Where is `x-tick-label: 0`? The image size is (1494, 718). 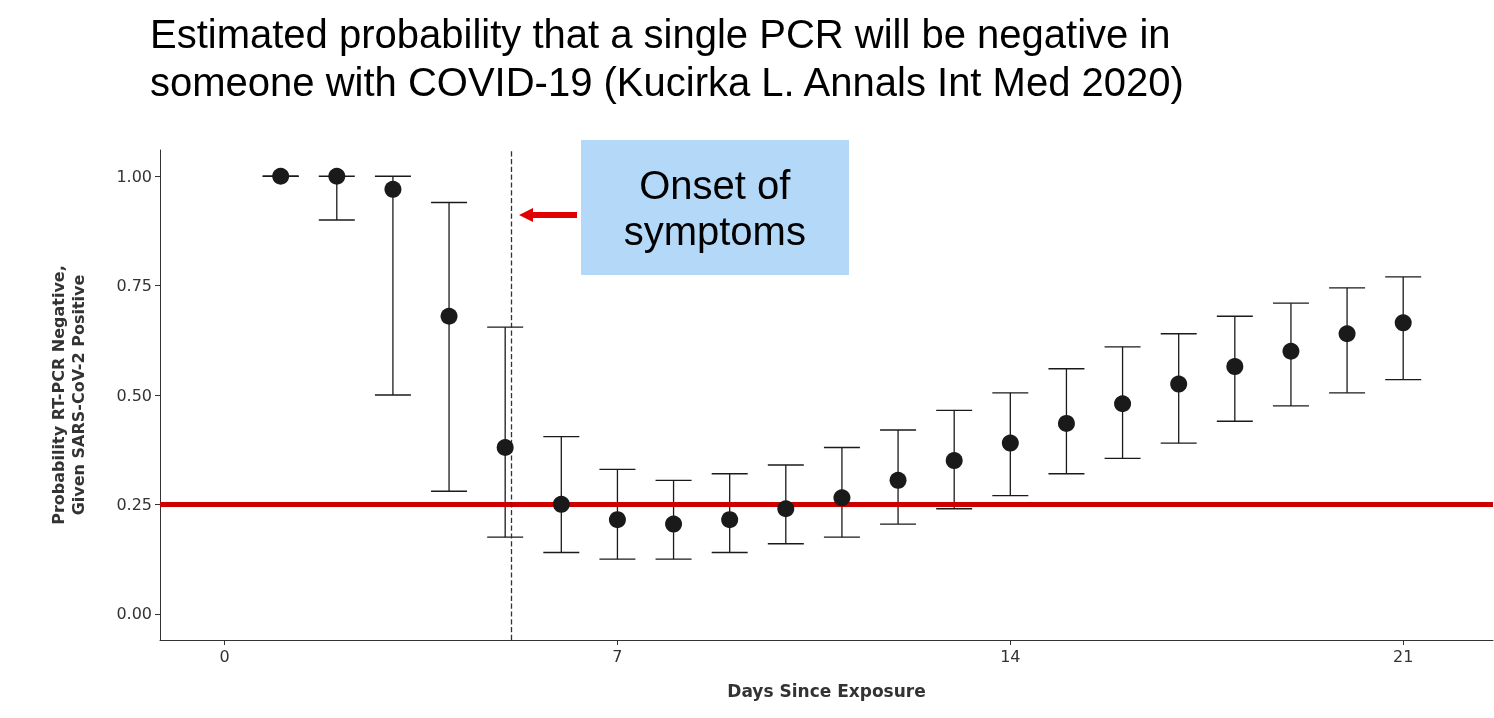 x-tick-label: 0 is located at coordinates (224, 656).